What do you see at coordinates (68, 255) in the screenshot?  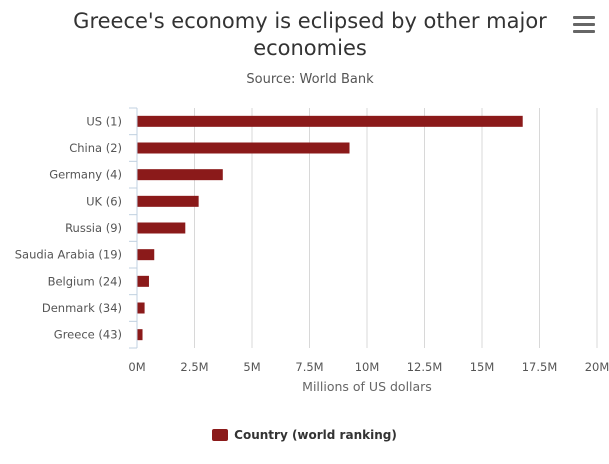 I see `category-label: Saudia Arabia (19)` at bounding box center [68, 255].